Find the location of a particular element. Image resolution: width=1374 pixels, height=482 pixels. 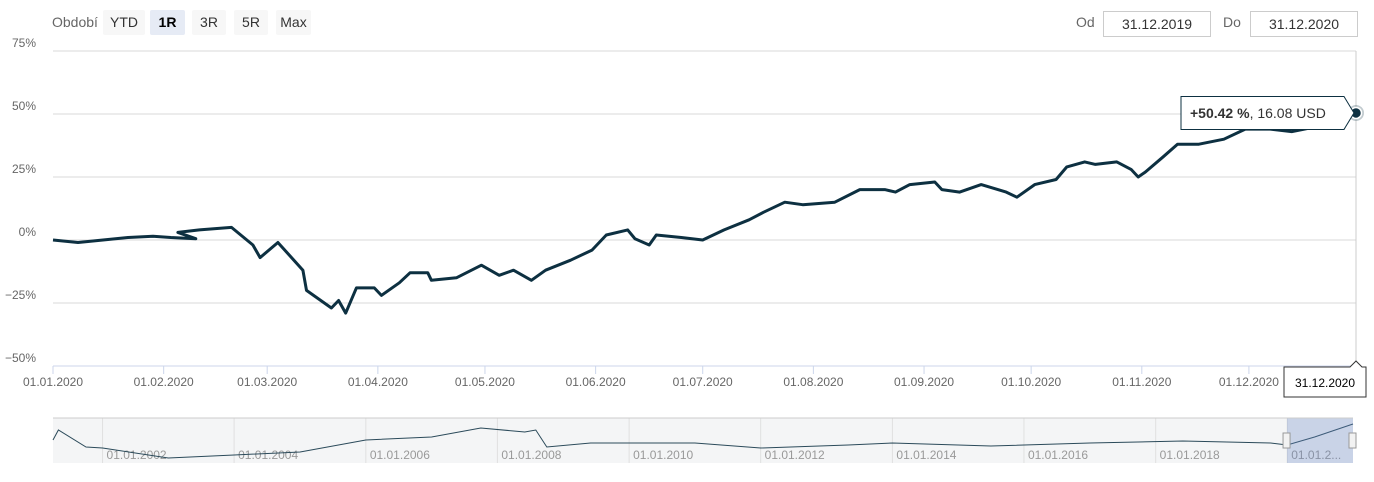

date-label: 31.12.2020 is located at coordinates (1325, 383).